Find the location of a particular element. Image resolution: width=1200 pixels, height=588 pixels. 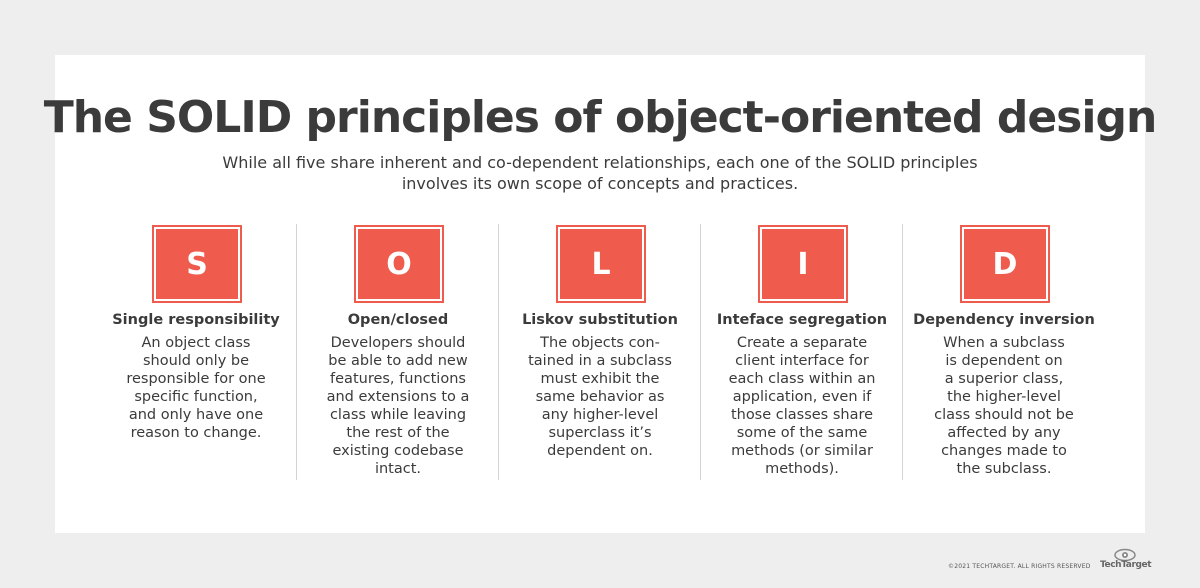

description-line: Developers should is located at coordinates (398, 343).